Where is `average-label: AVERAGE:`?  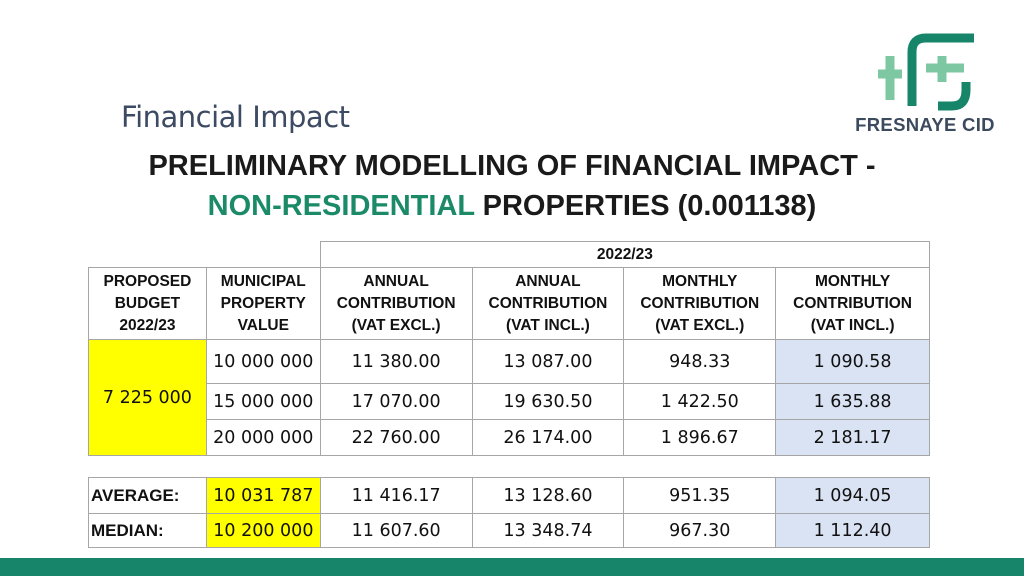
average-label: AVERAGE: is located at coordinates (147, 495).